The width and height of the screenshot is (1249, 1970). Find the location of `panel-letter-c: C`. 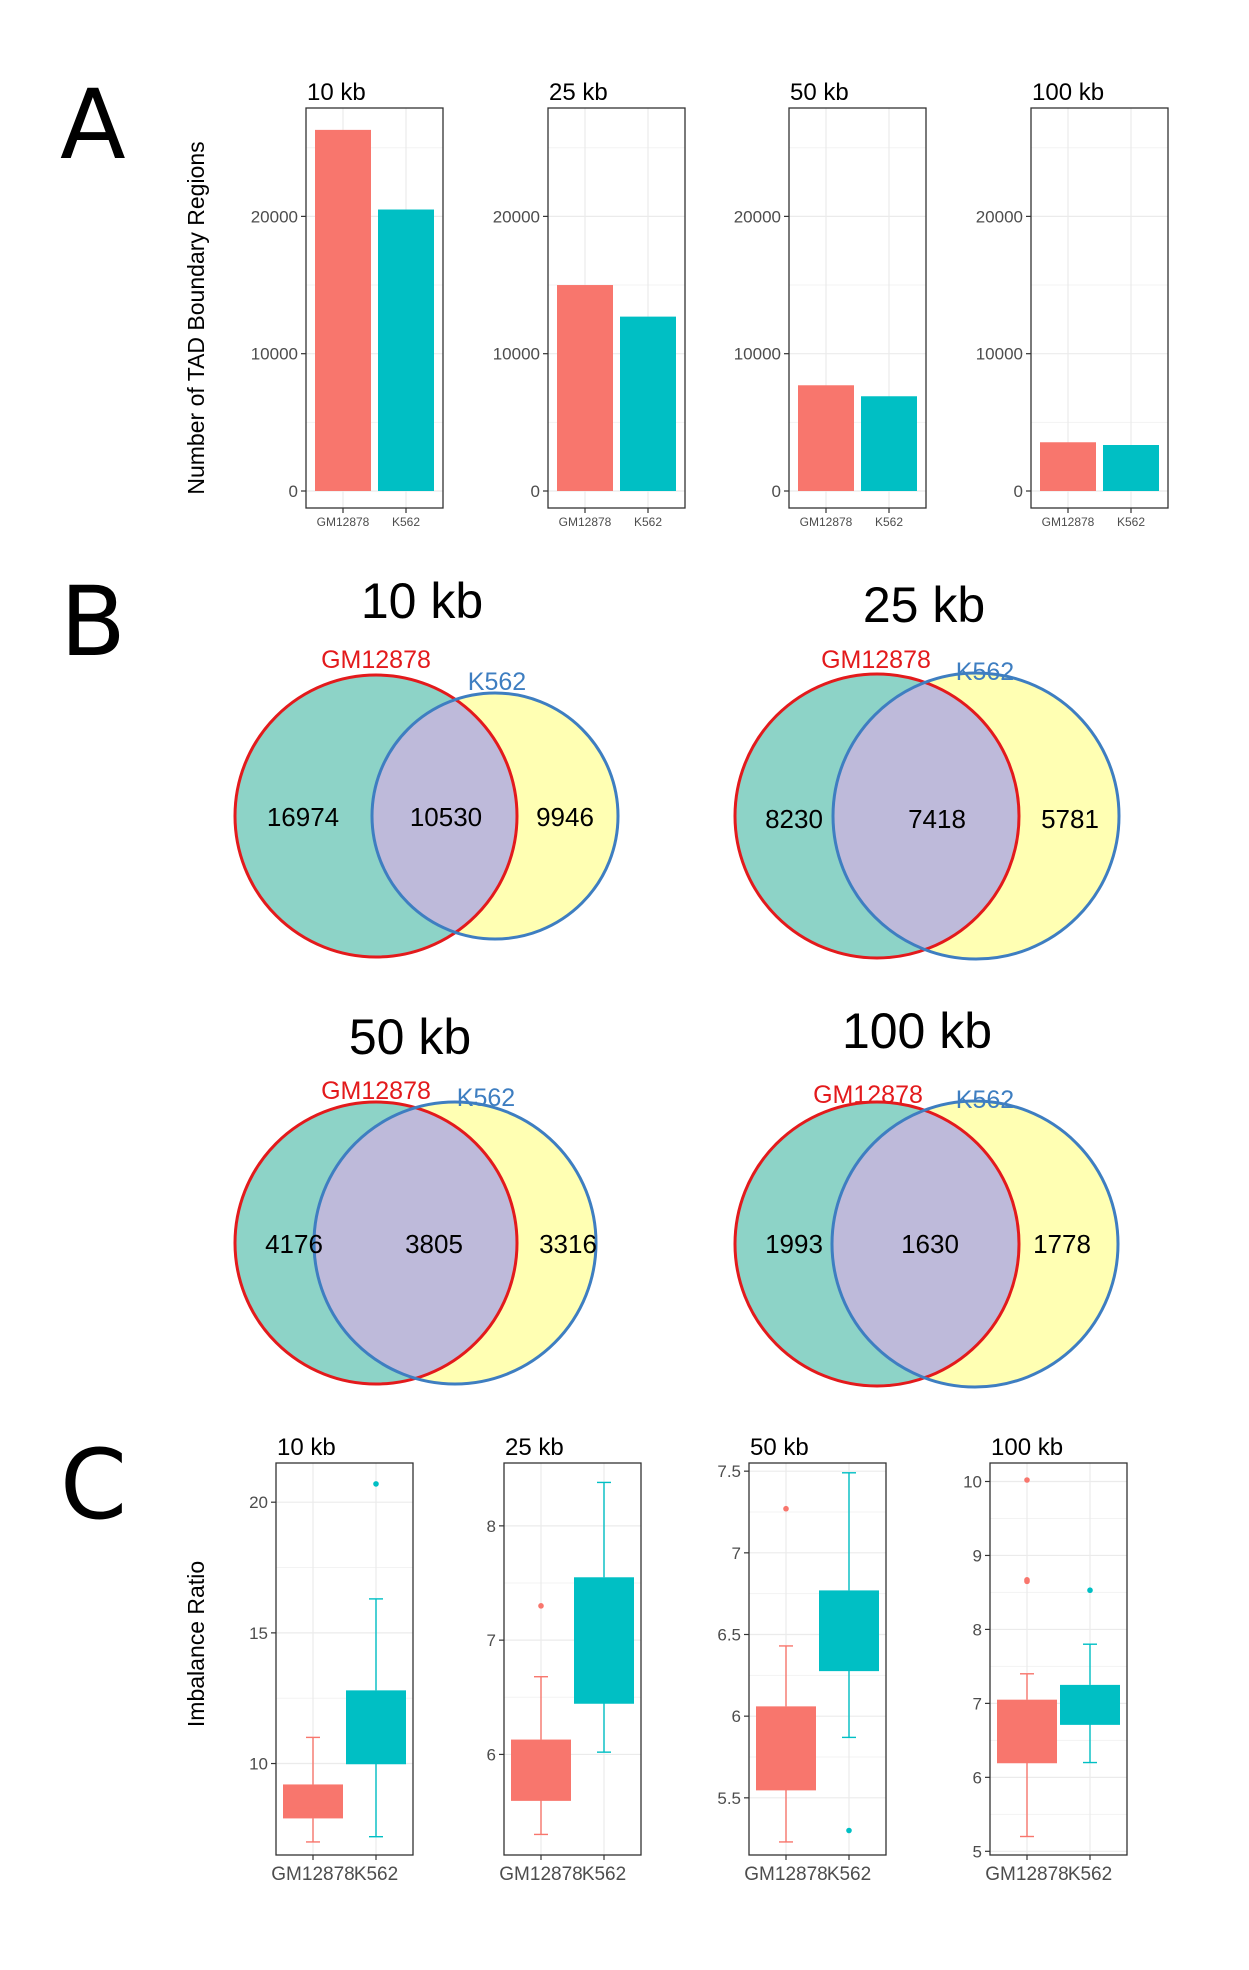

panel-letter-c: C is located at coordinates (93, 1485).